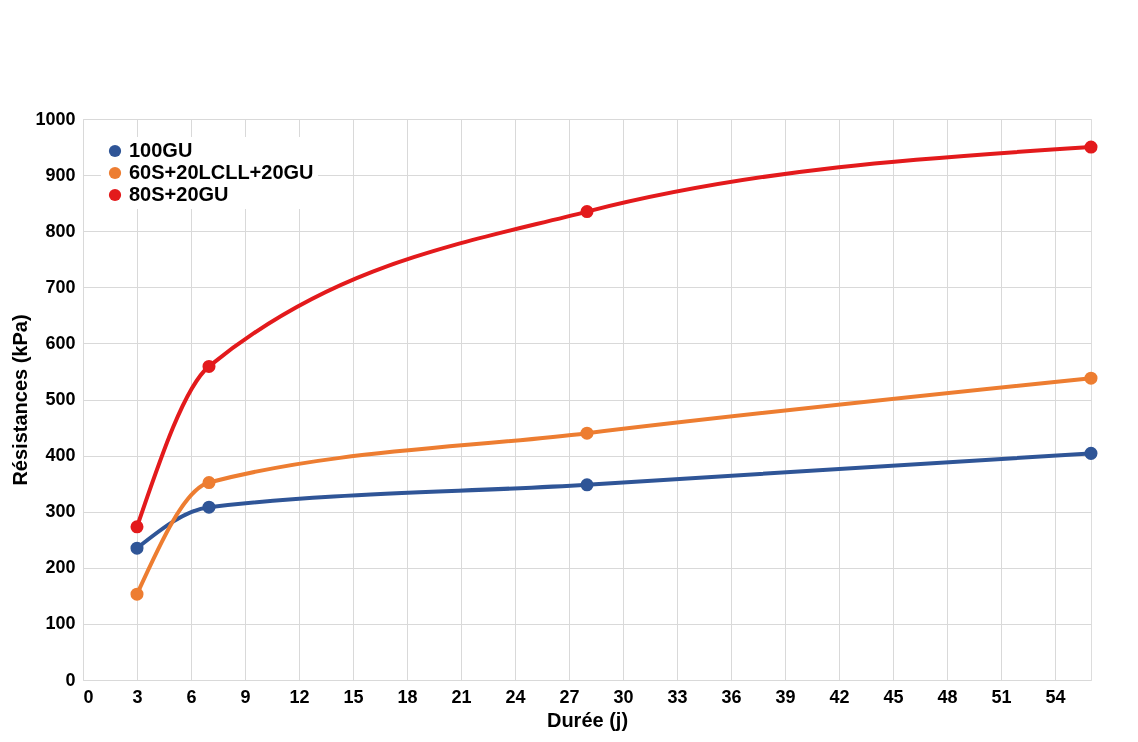  Describe the element at coordinates (731, 696) in the screenshot. I see `x-tick-label: 36` at that location.